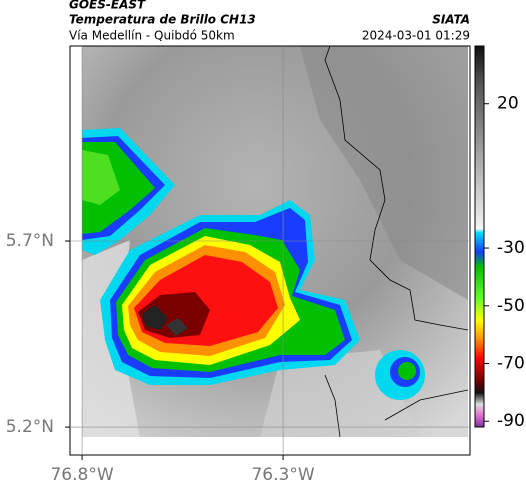  What do you see at coordinates (508, 104) in the screenshot?
I see `colorbar-tick-label: 20` at bounding box center [508, 104].